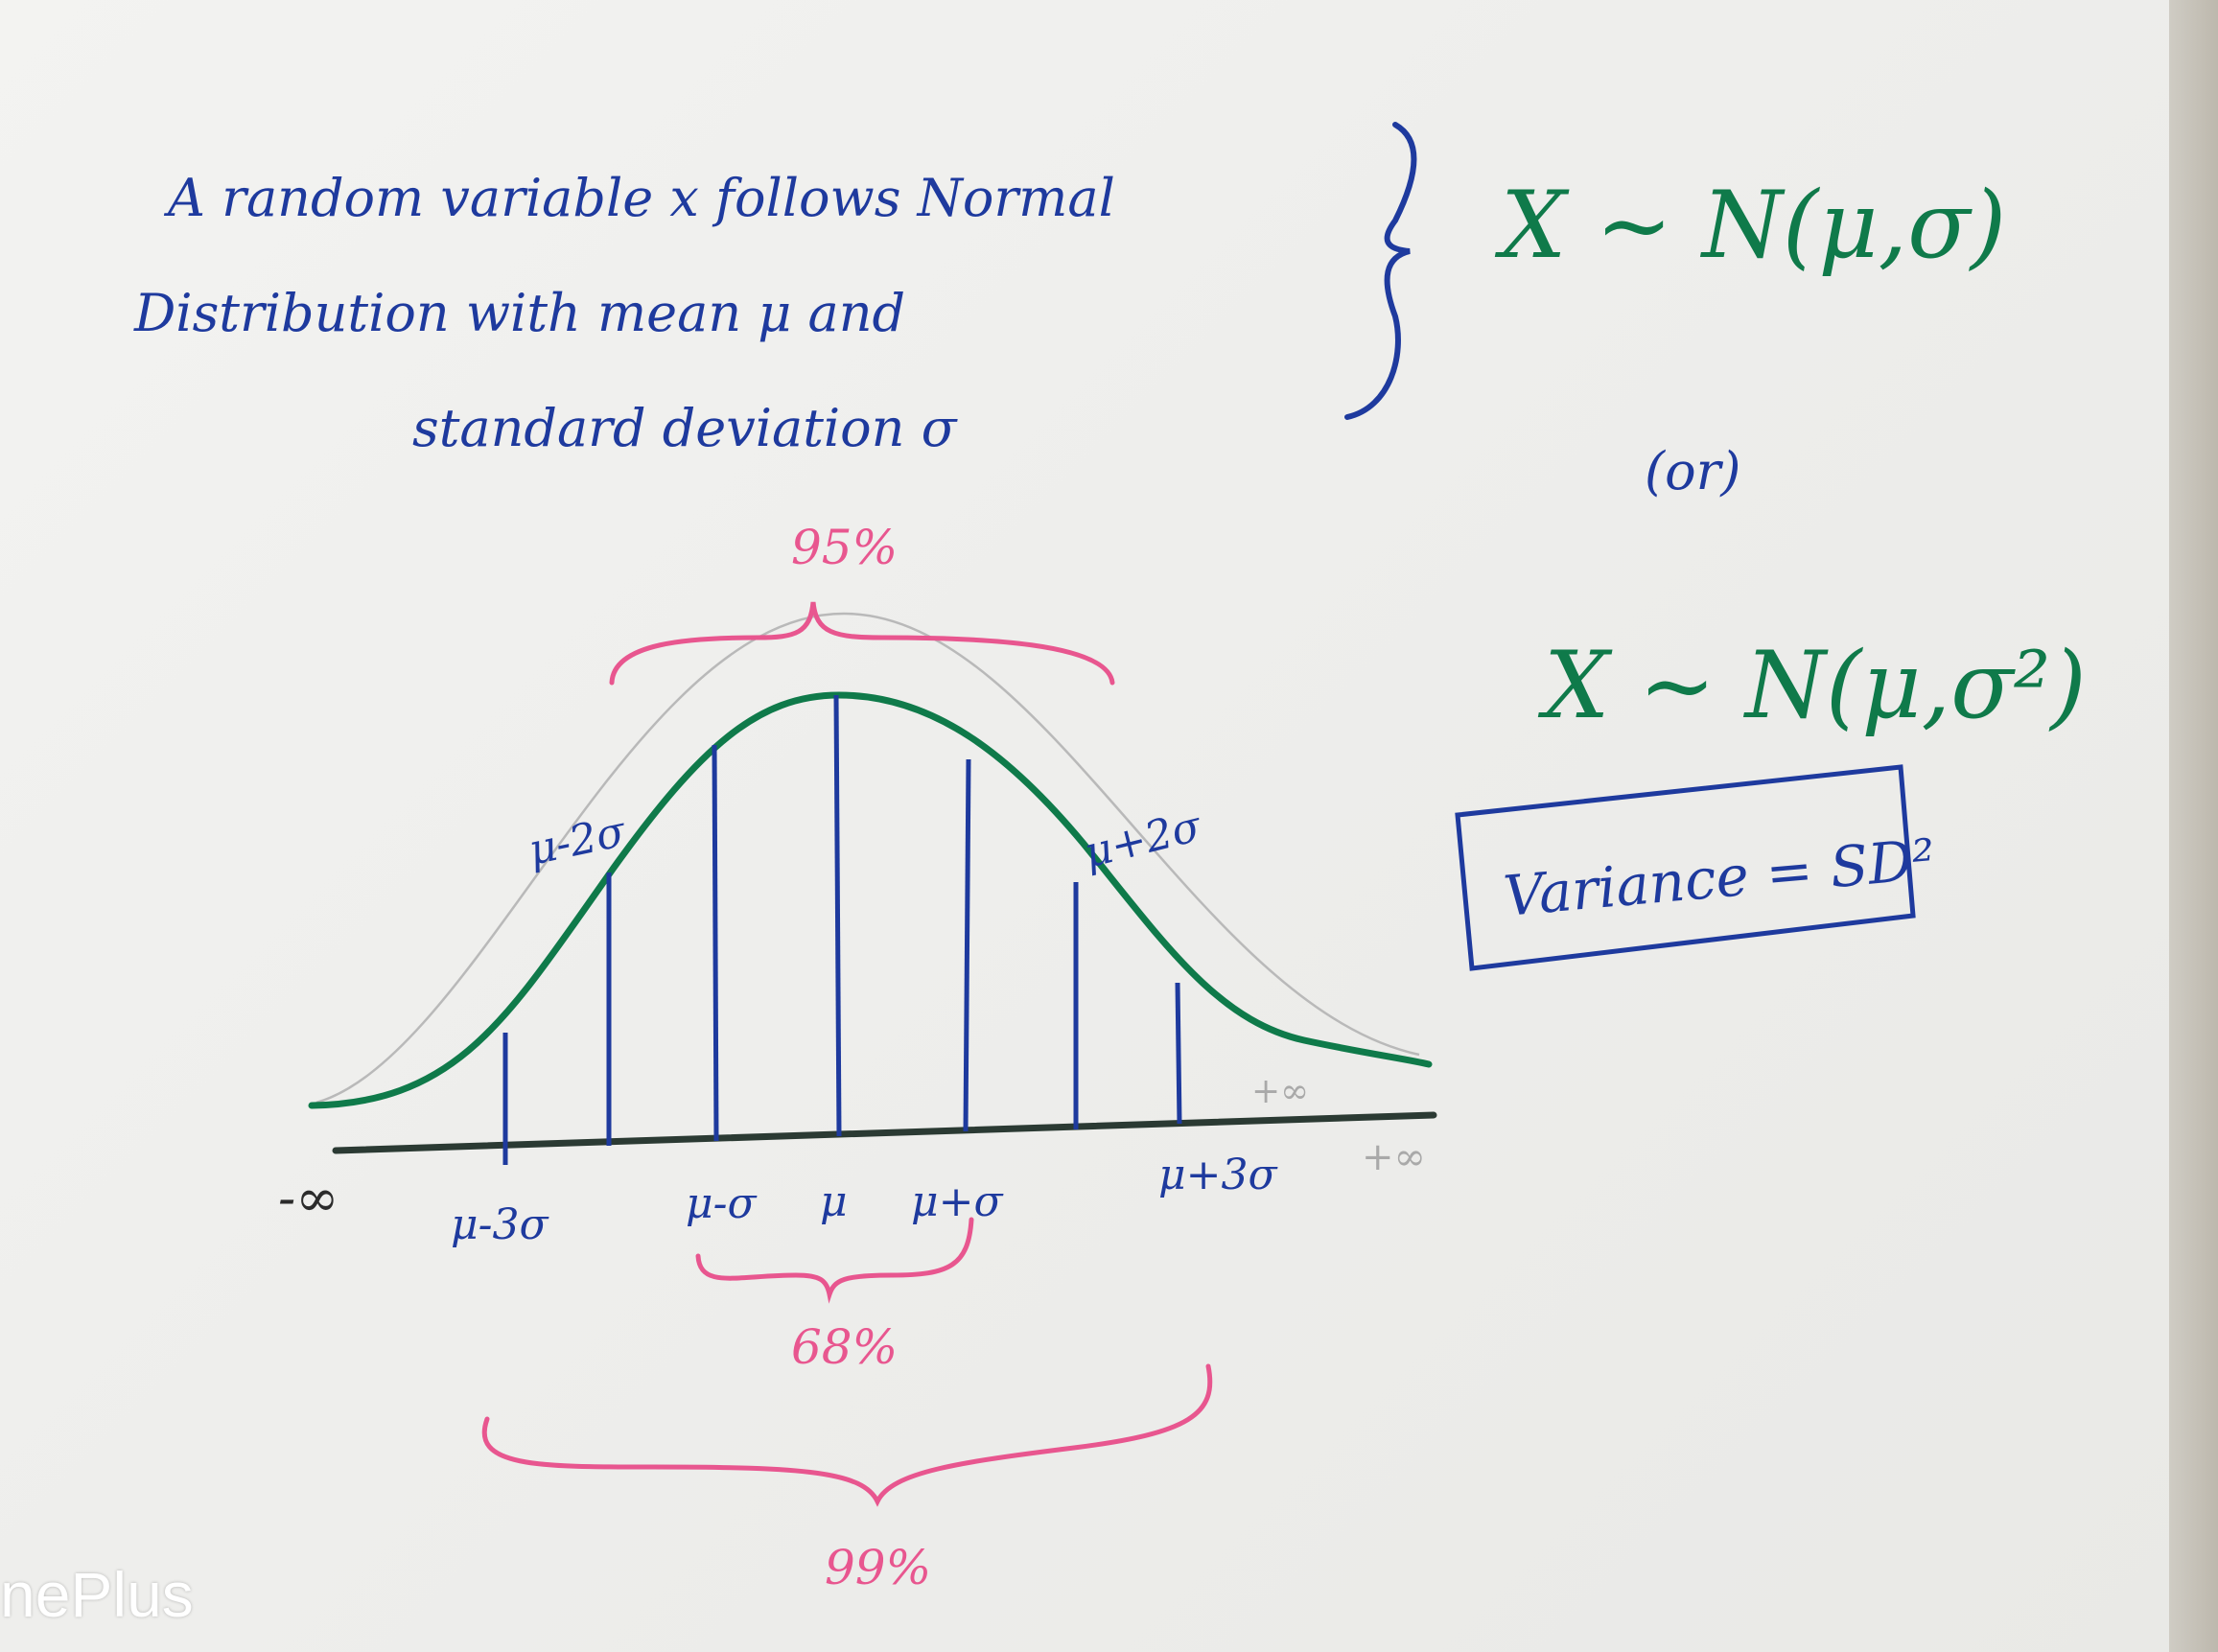 The image size is (2218, 1652). Describe the element at coordinates (1750, 225) in the screenshot. I see `notation-form-1: X ~ N(μ,σ)` at that location.